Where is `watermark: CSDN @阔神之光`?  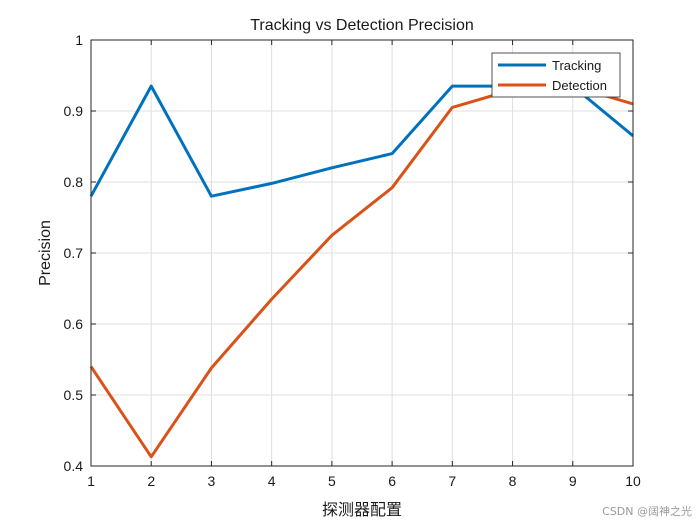
watermark: CSDN @阔神之光 is located at coordinates (647, 511).